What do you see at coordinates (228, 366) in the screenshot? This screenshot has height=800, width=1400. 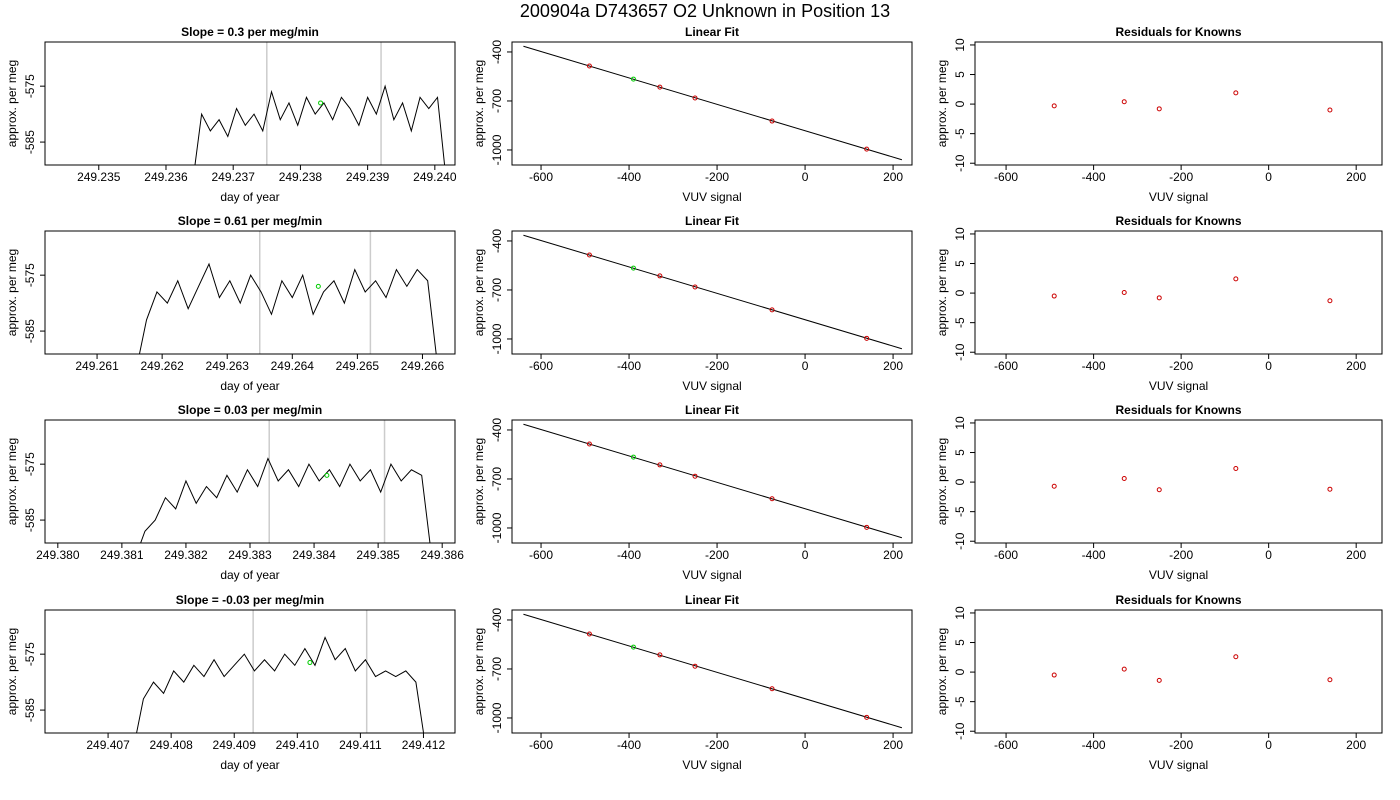 I see `x-tick-label: 249.263` at bounding box center [228, 366].